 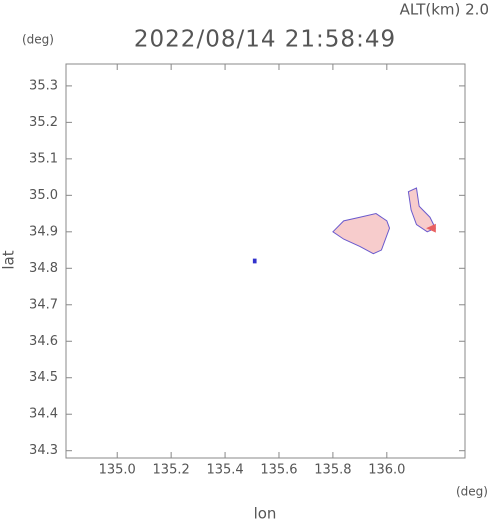 What do you see at coordinates (171, 470) in the screenshot?
I see `x-tick-label: 135.2` at bounding box center [171, 470].